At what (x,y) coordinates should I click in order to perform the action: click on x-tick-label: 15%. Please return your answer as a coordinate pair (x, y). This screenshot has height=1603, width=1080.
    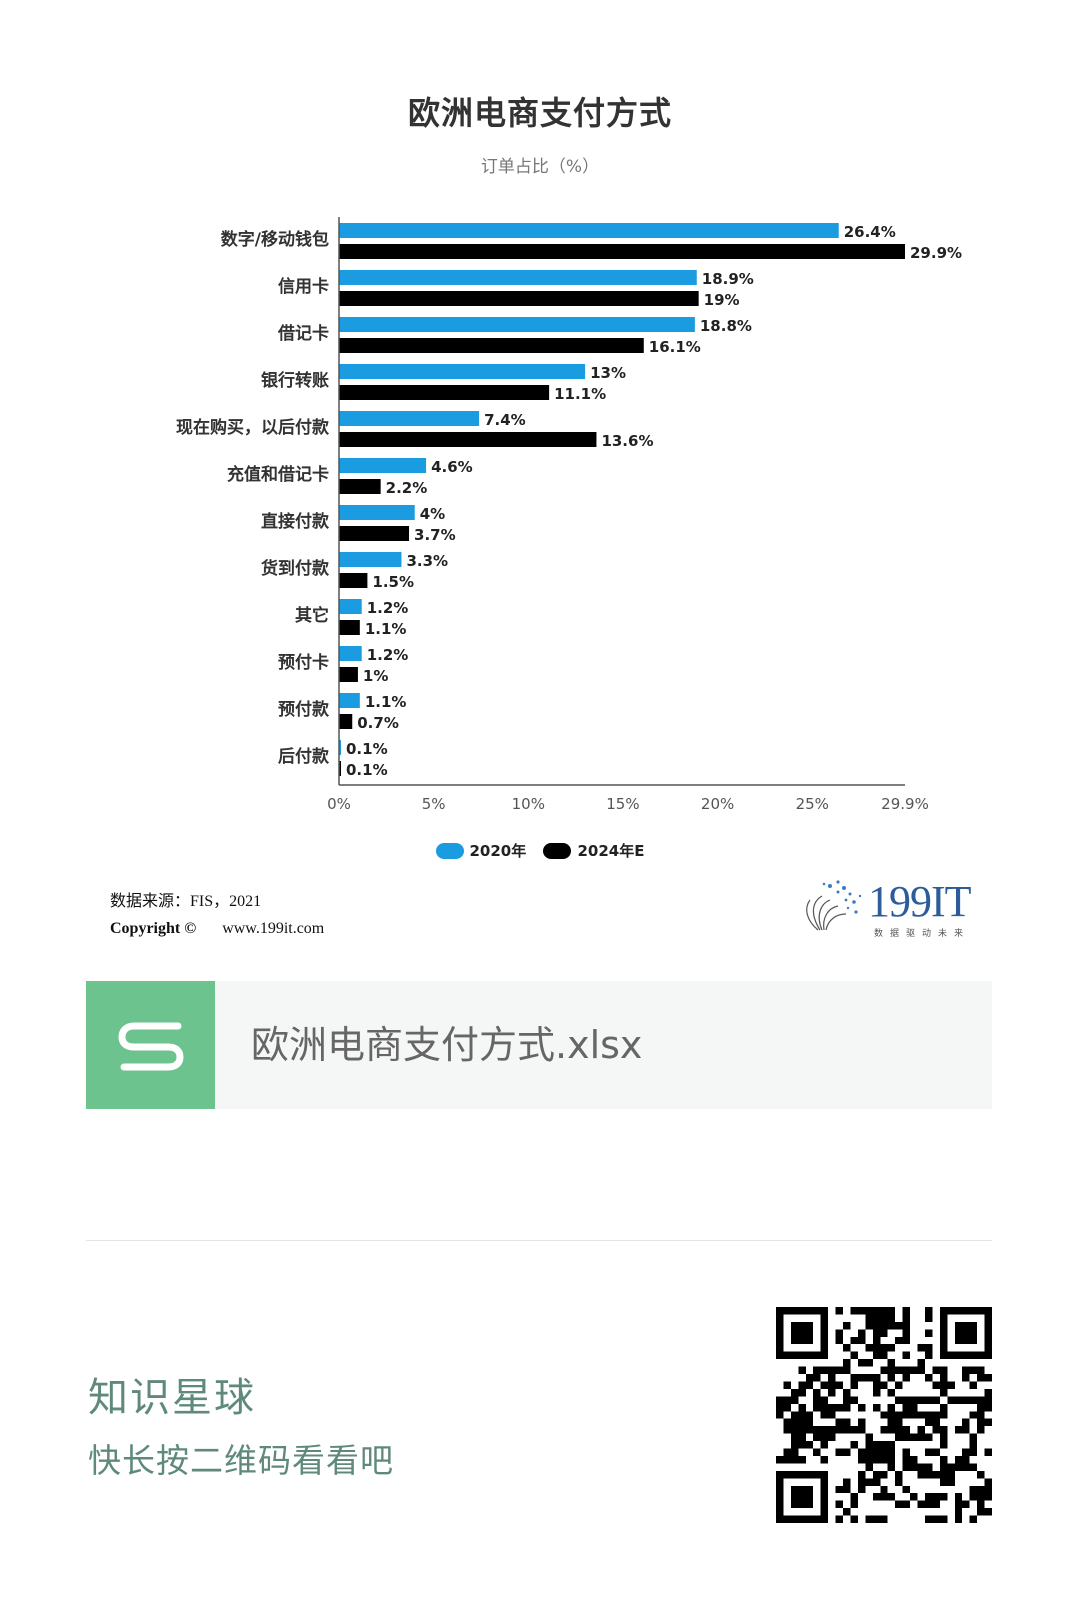
    Looking at the image, I should click on (622, 804).